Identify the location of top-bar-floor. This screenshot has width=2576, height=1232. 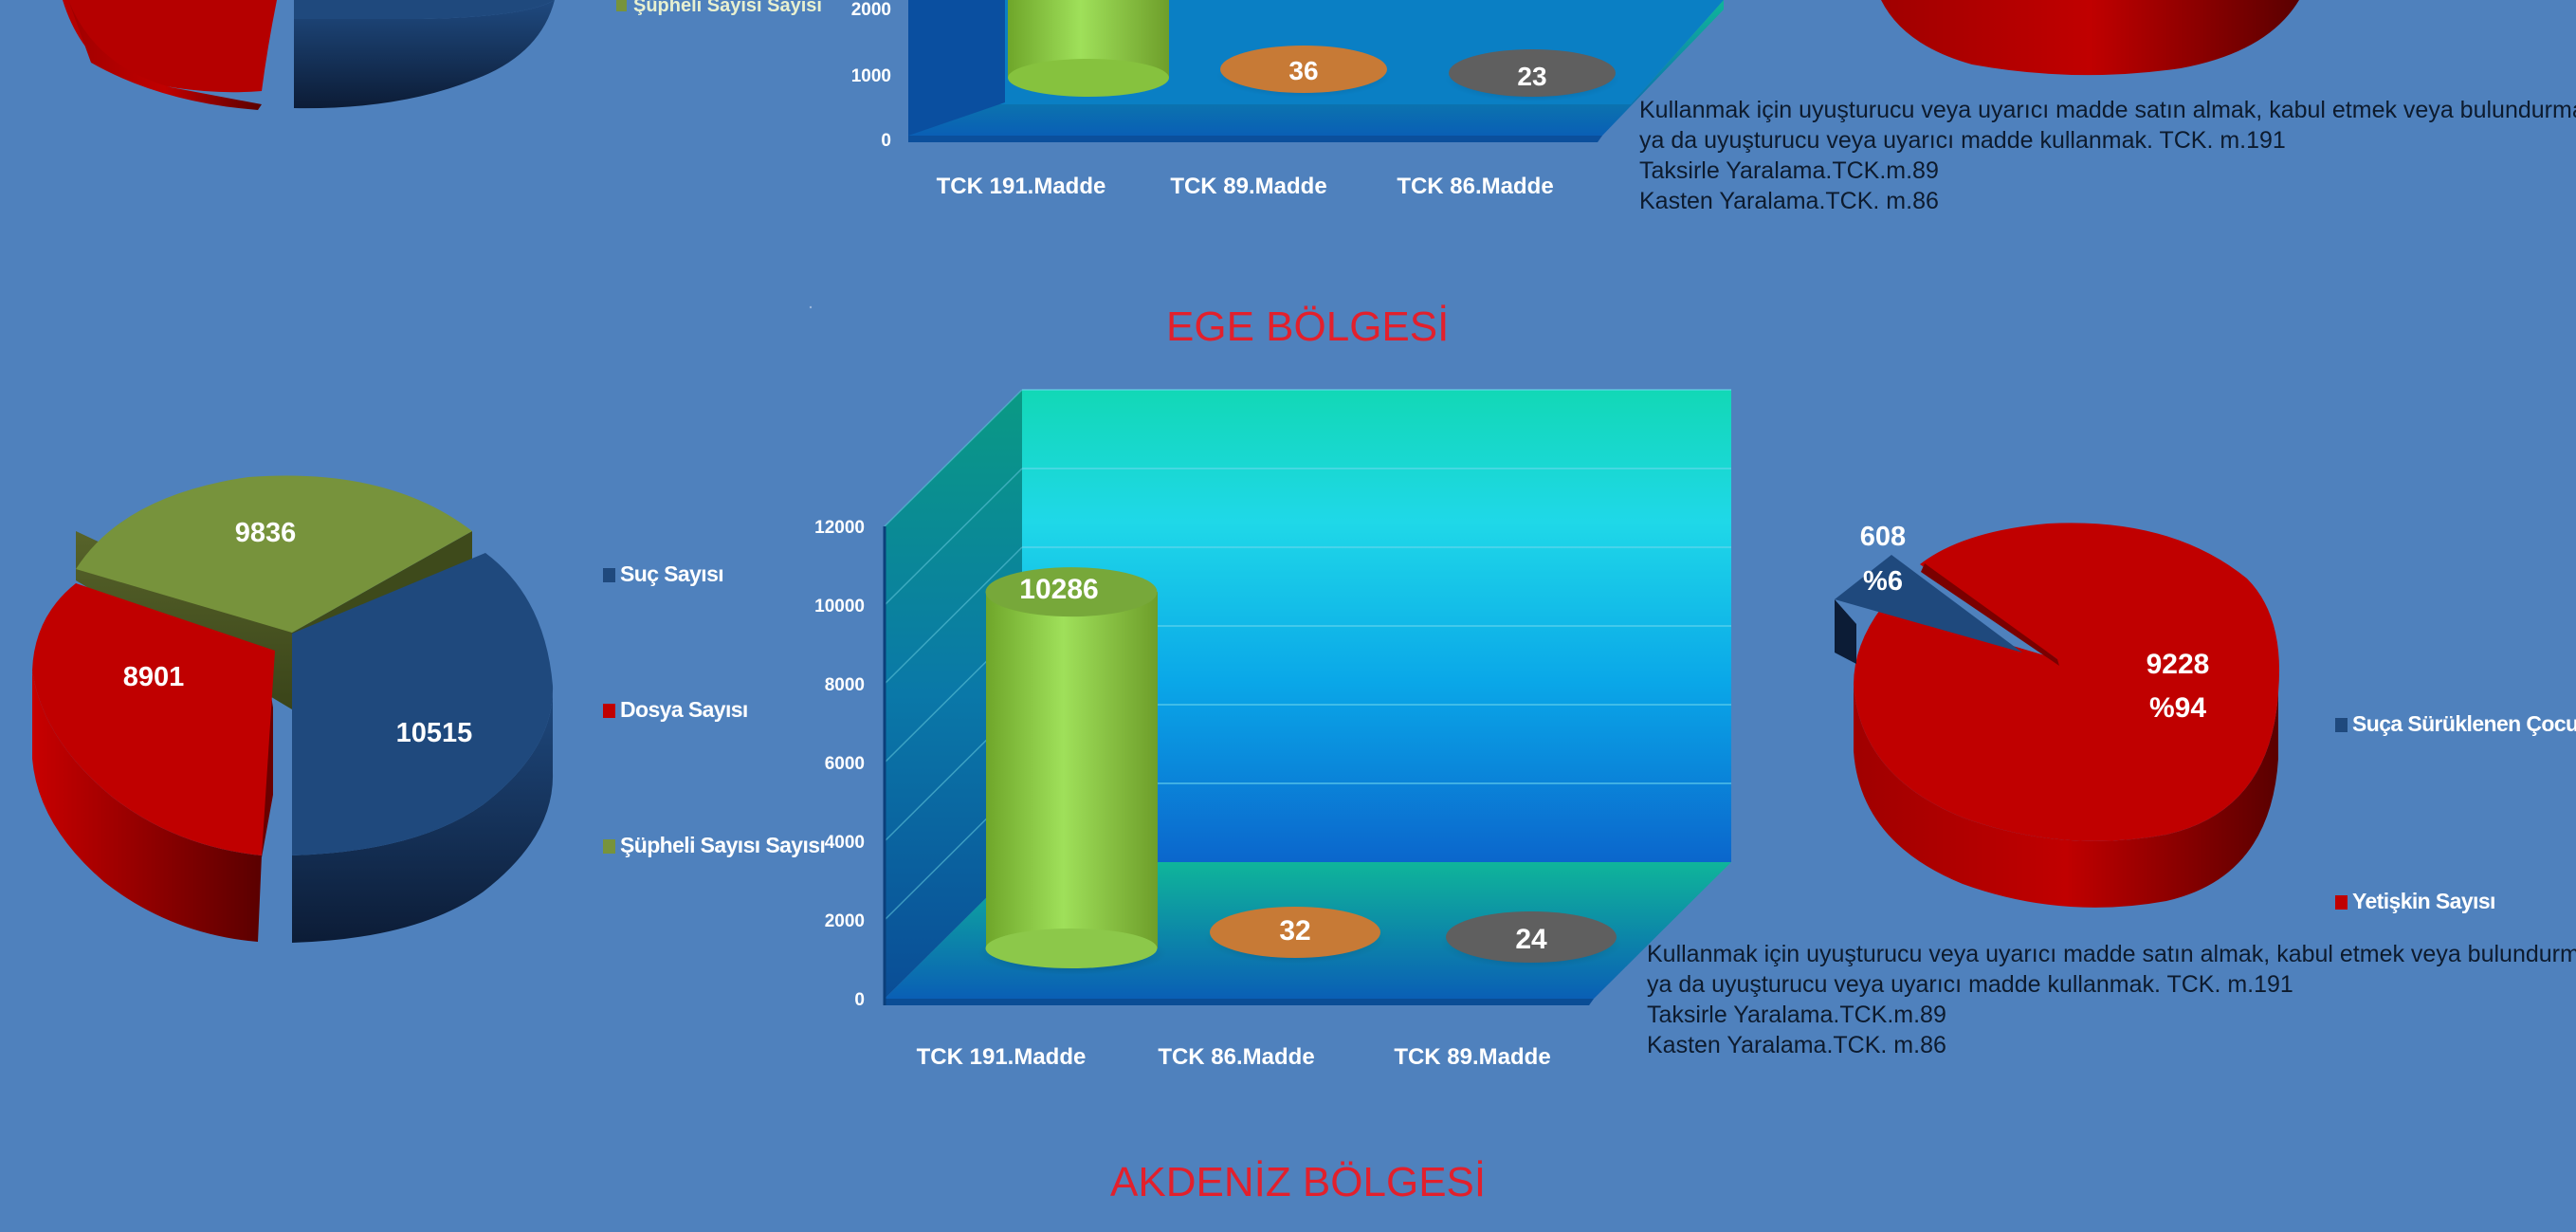
(1316, 68).